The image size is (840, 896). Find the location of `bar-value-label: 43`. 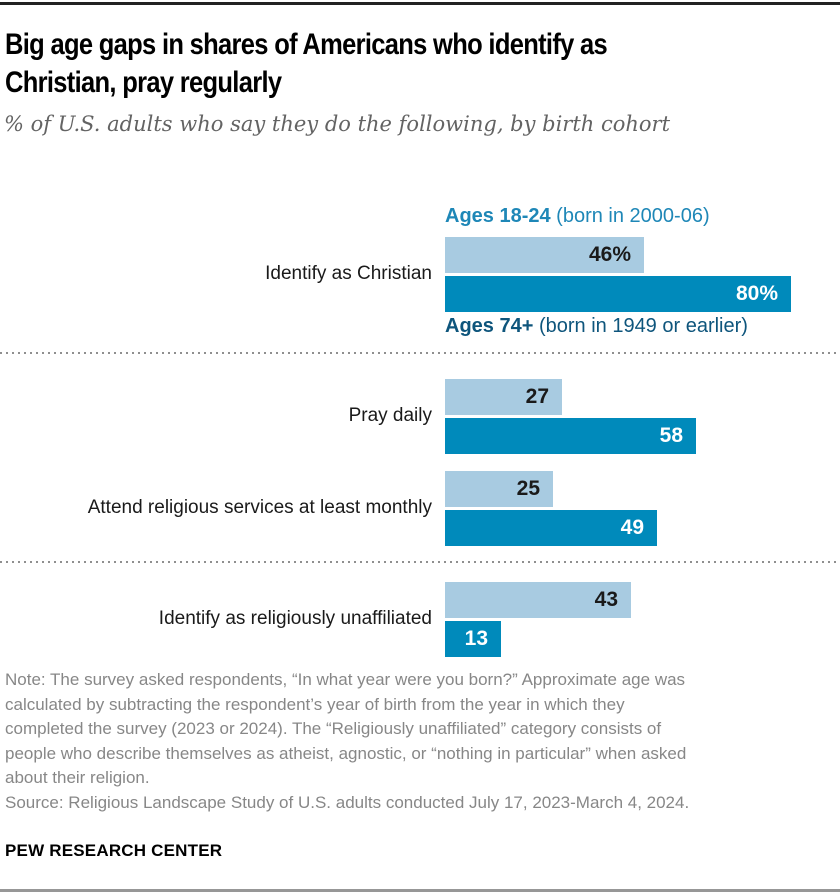

bar-value-label: 43 is located at coordinates (606, 599).